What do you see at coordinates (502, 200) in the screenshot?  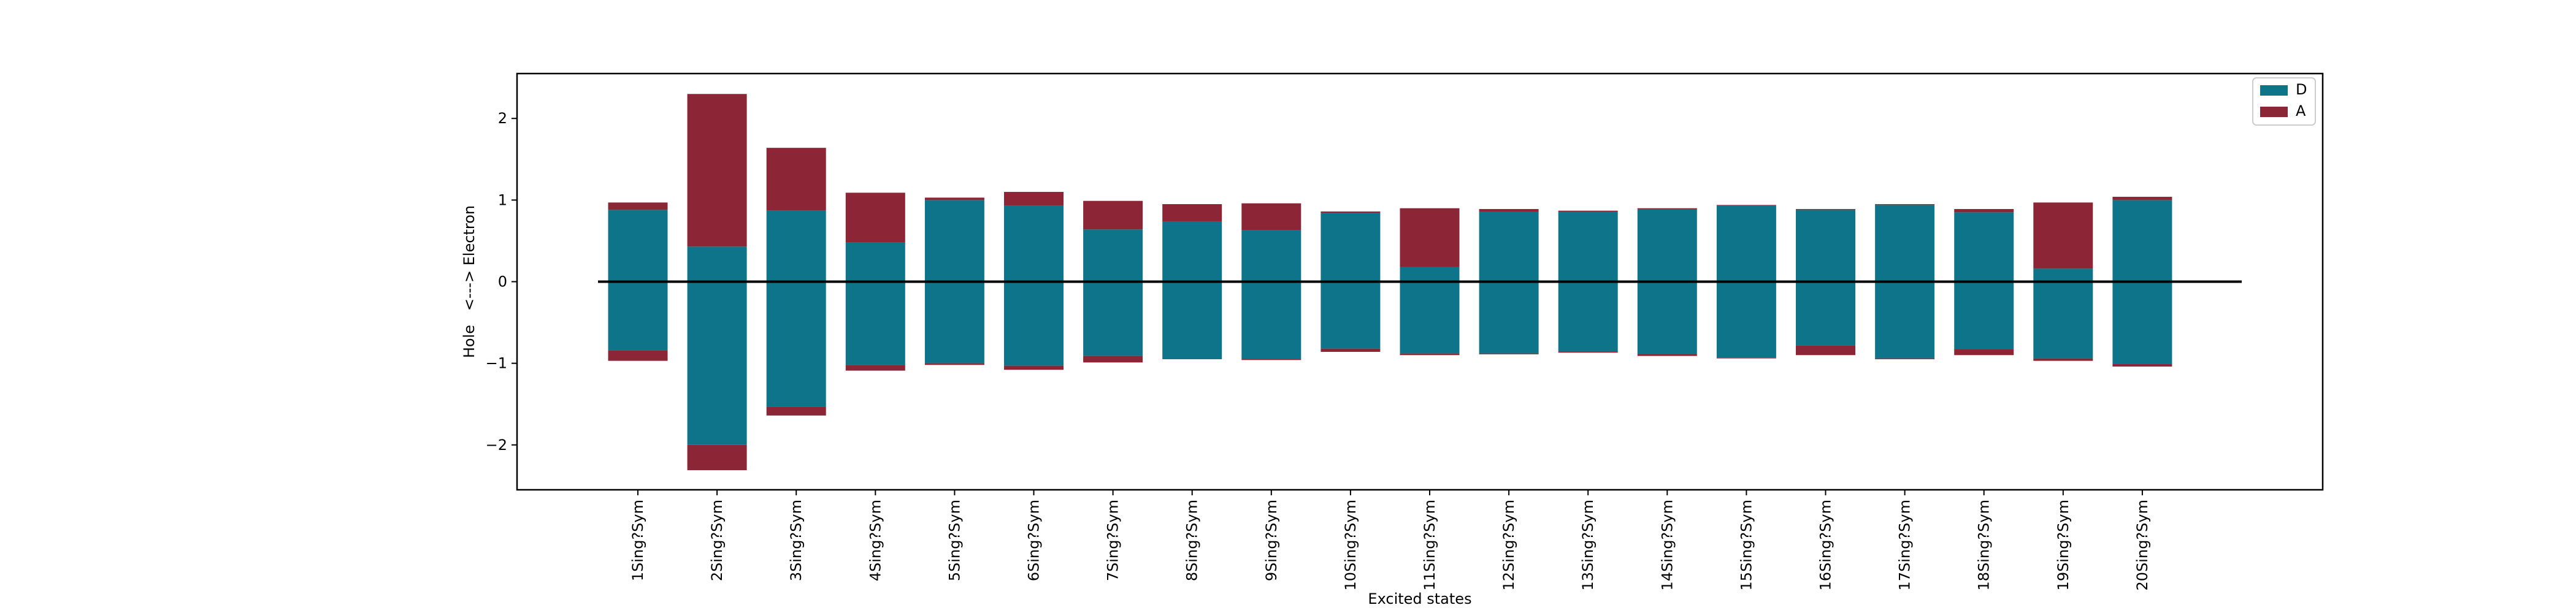 I see `y-tick-label: 1` at bounding box center [502, 200].